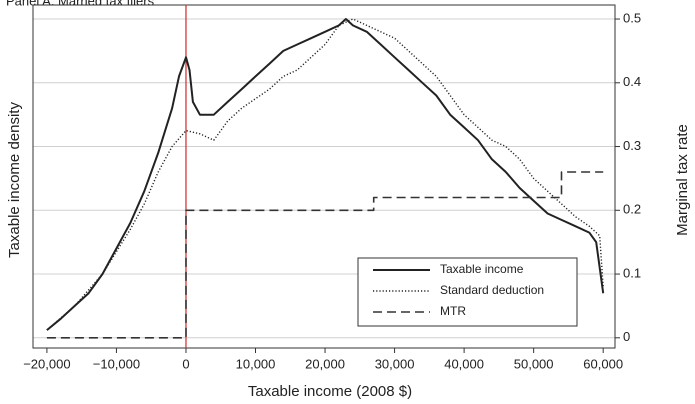 This screenshot has width=695, height=404. Describe the element at coordinates (80, 4) in the screenshot. I see `chart-title: Panel A. Married tax filers` at that location.